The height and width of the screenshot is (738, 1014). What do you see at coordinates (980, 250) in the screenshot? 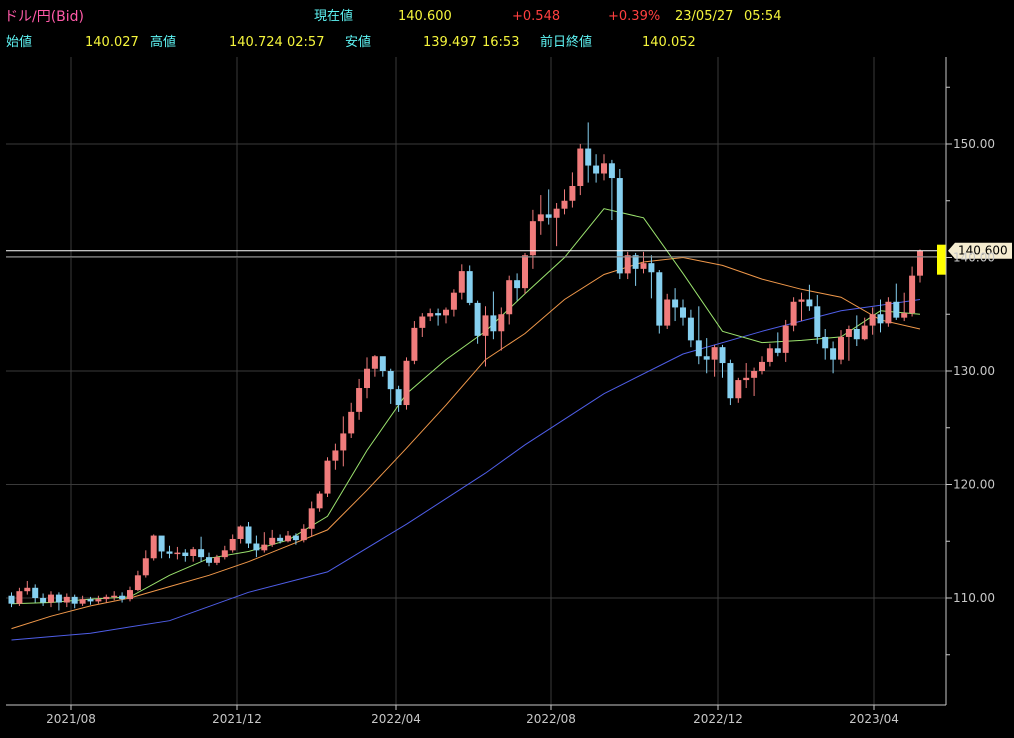
I see `price-tag: 140.600` at bounding box center [980, 250].